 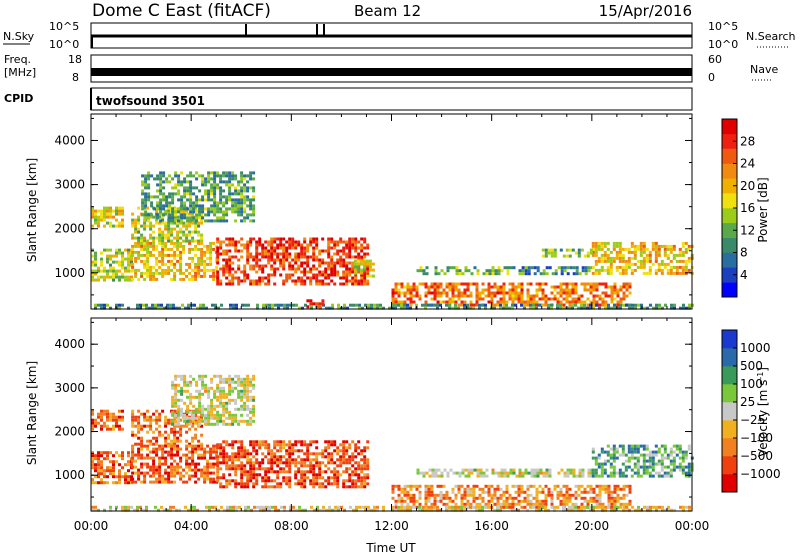 What do you see at coordinates (18, 98) in the screenshot?
I see `cpid-label: CPID` at bounding box center [18, 98].